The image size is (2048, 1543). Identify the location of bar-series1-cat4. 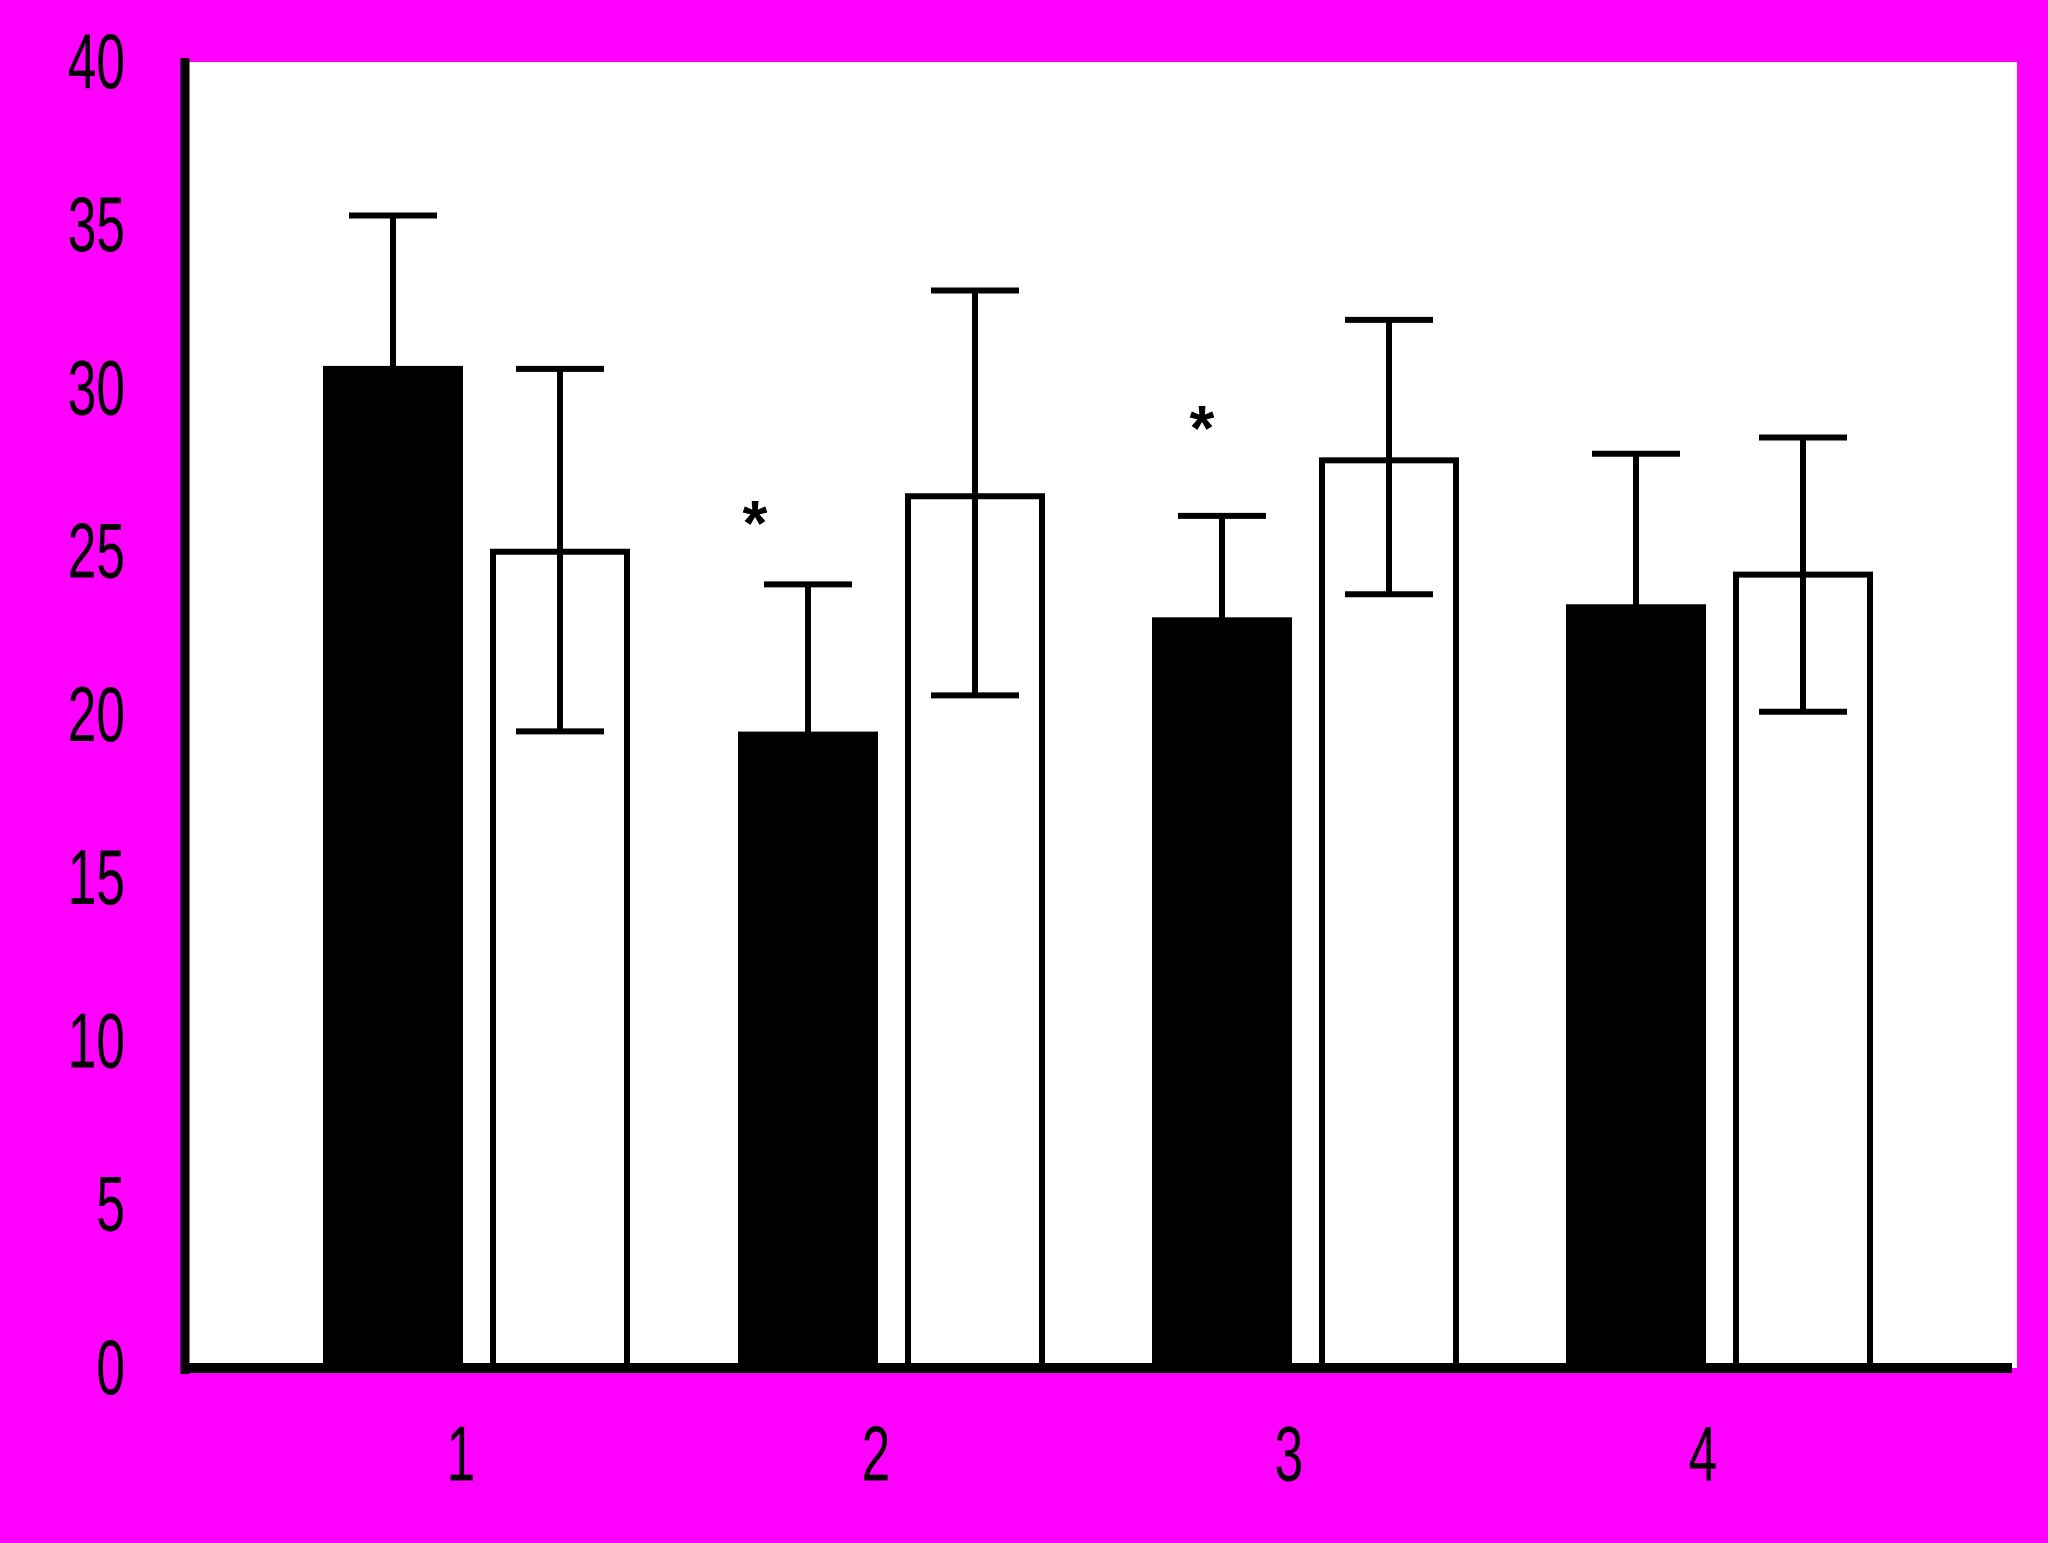
(1636, 987).